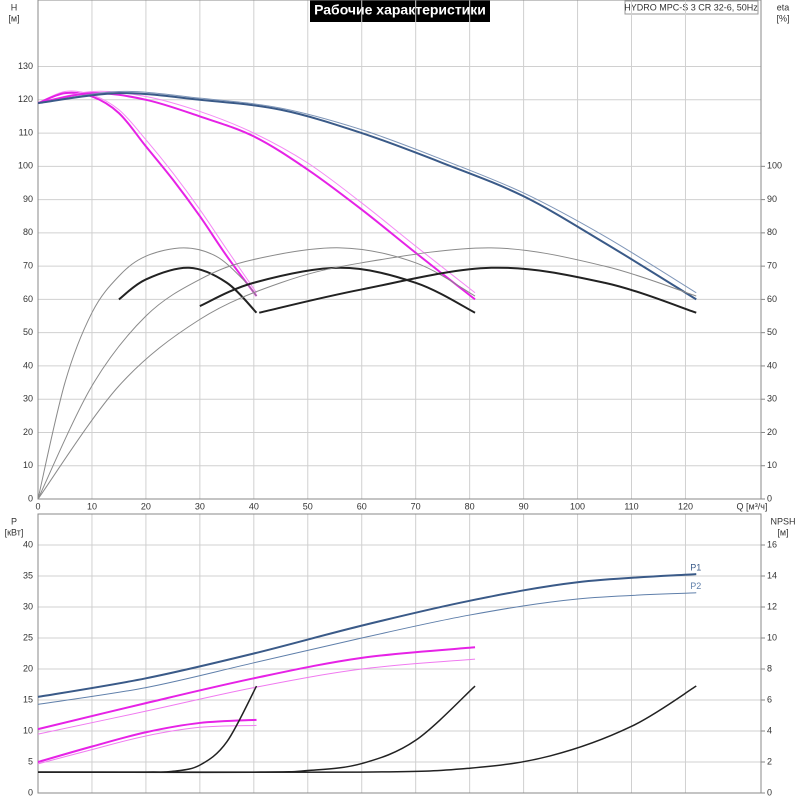 The image size is (800, 800). Describe the element at coordinates (200, 506) in the screenshot. I see `x-tick-label: 30` at that location.